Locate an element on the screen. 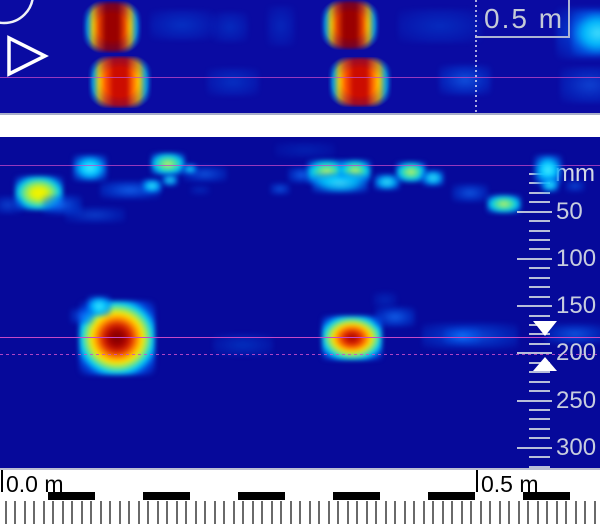 The height and width of the screenshot is (524, 600). depth-label: 300 is located at coordinates (576, 447).